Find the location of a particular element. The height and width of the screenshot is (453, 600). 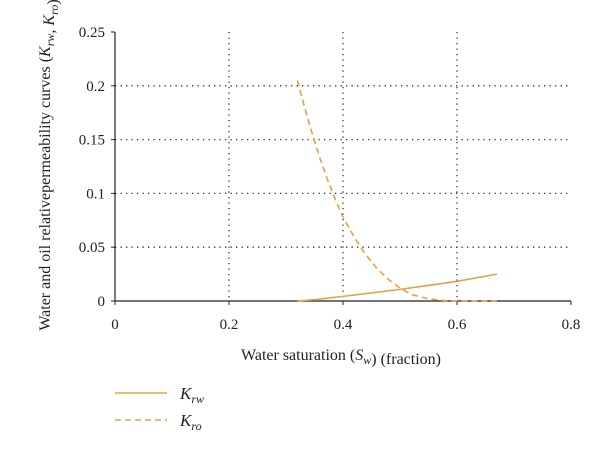

x-tick-label: 0.8 is located at coordinates (571, 325).